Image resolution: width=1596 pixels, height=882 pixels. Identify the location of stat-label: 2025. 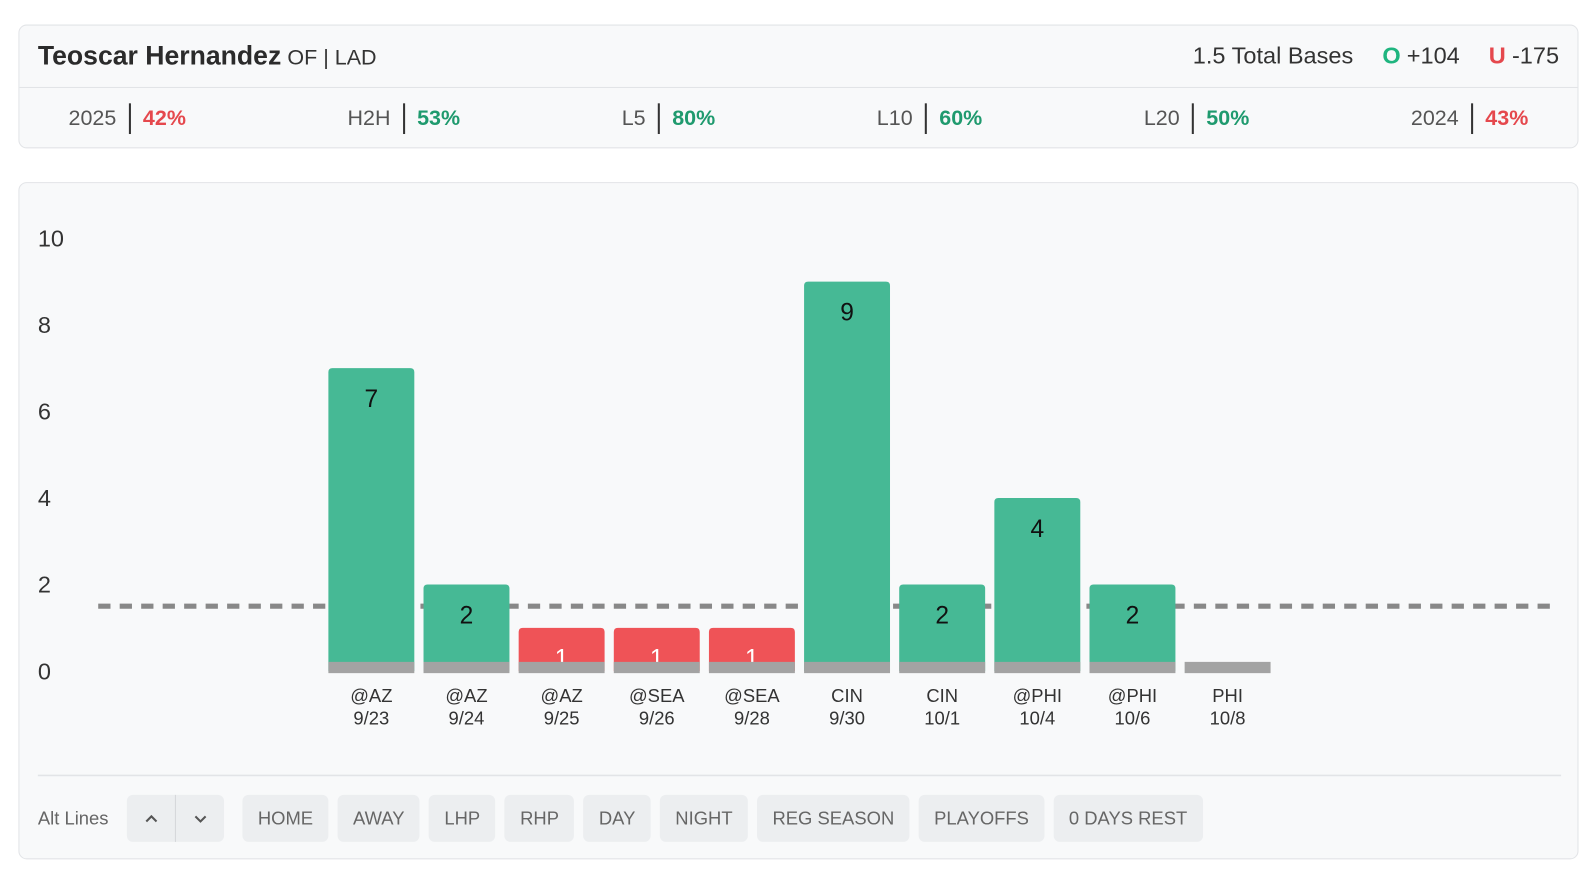
(92, 118).